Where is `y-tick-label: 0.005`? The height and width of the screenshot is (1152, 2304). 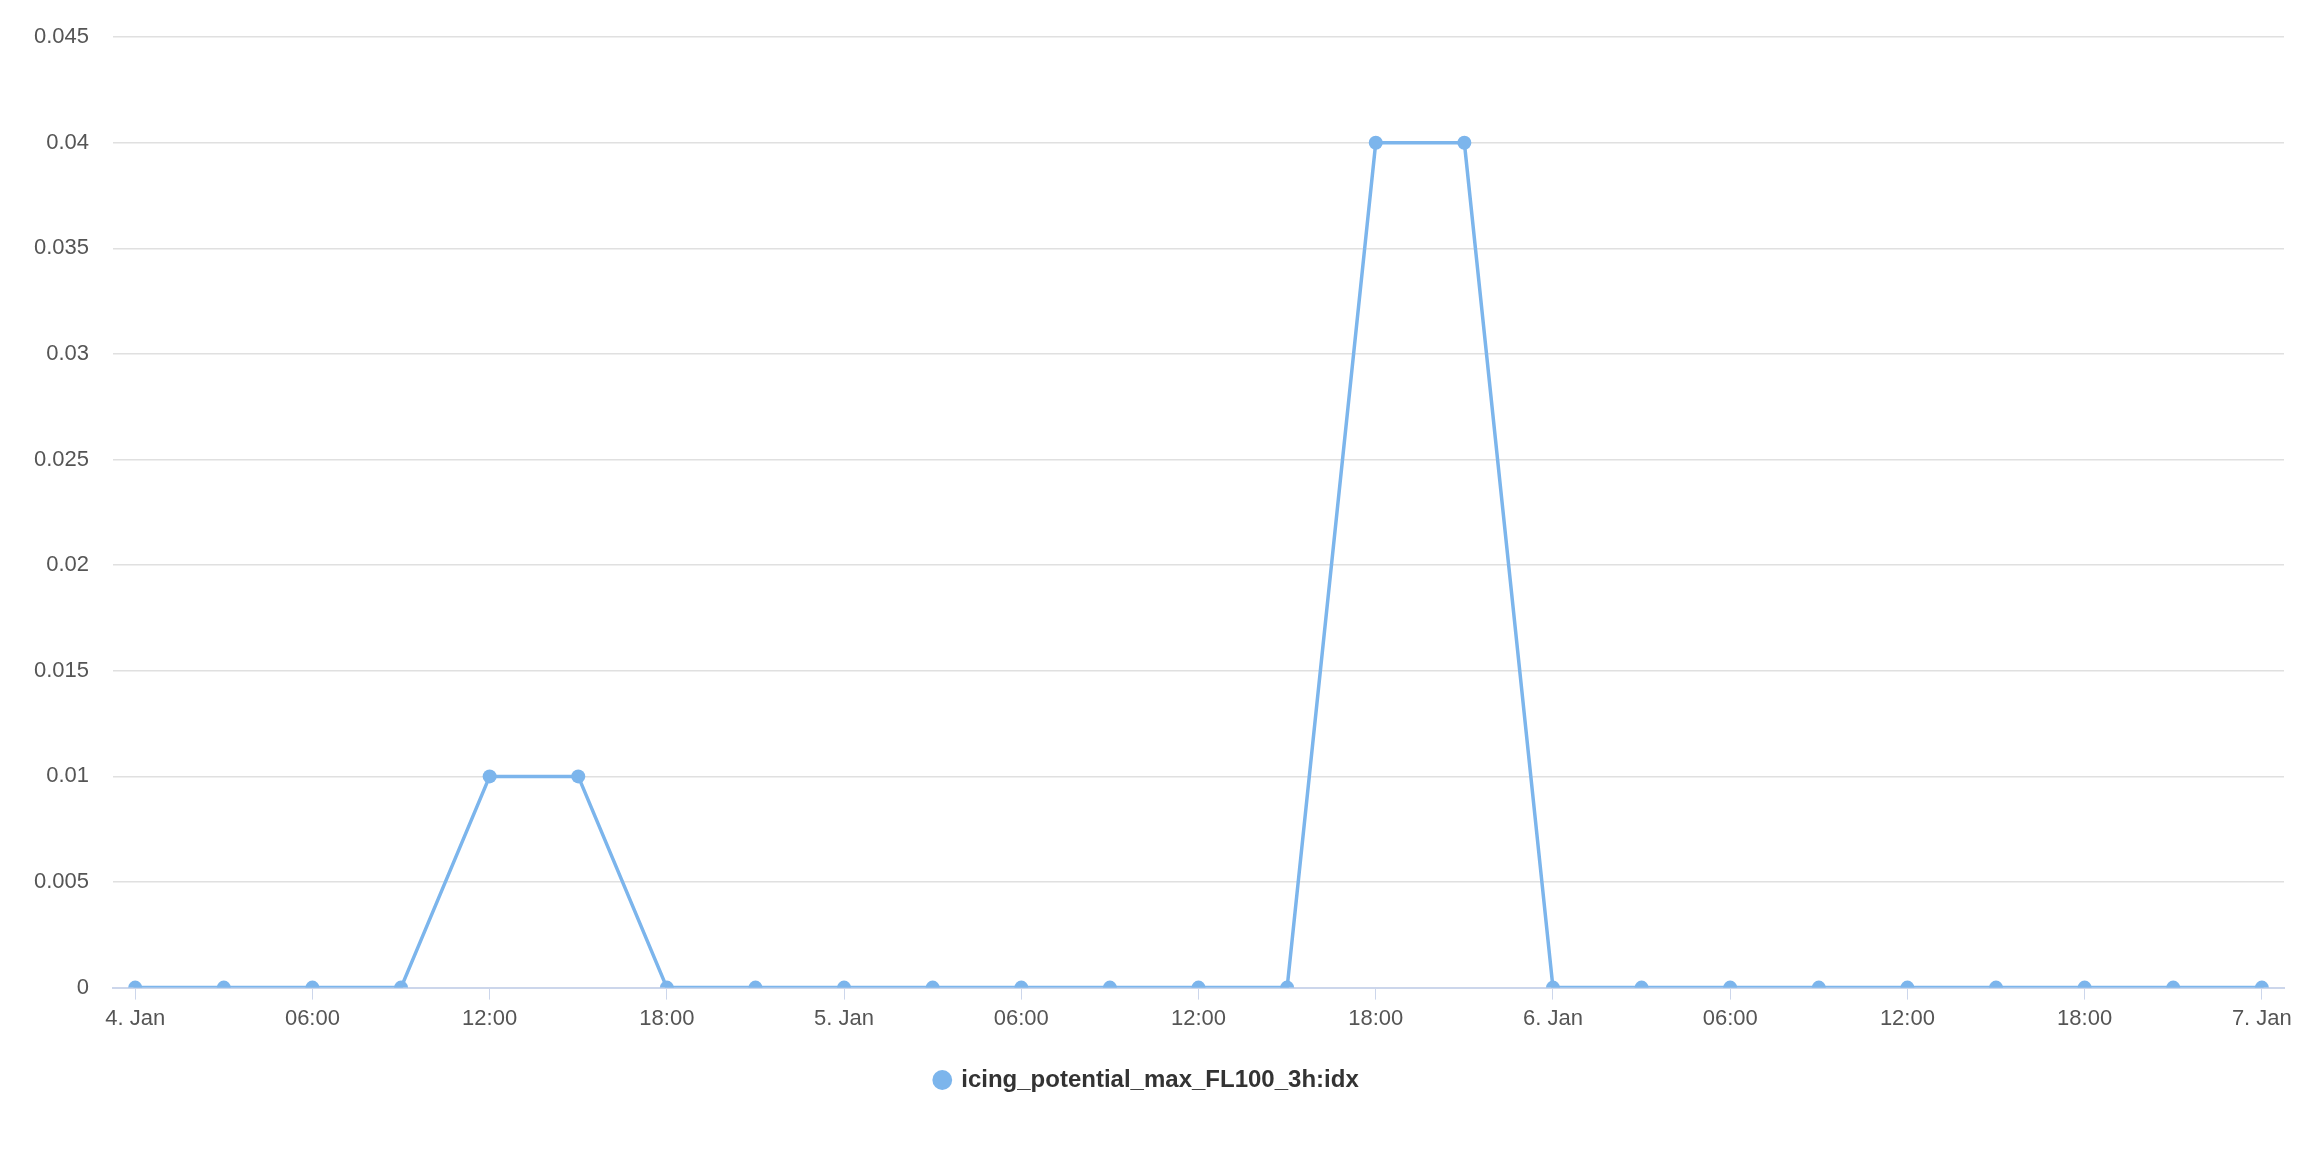 y-tick-label: 0.005 is located at coordinates (61, 881).